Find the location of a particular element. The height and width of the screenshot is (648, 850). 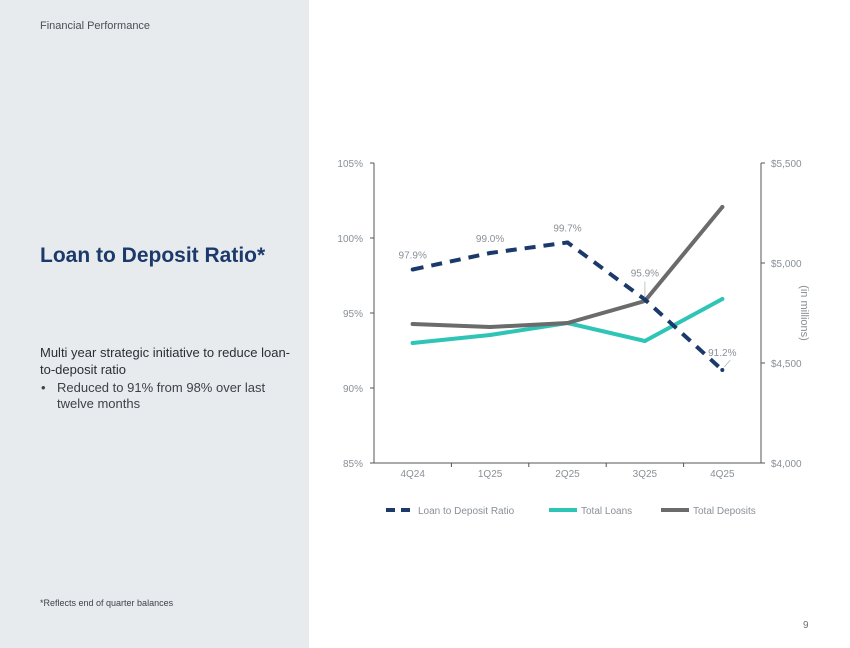

x-axis-tick-label: 2Q25 is located at coordinates (567, 474).